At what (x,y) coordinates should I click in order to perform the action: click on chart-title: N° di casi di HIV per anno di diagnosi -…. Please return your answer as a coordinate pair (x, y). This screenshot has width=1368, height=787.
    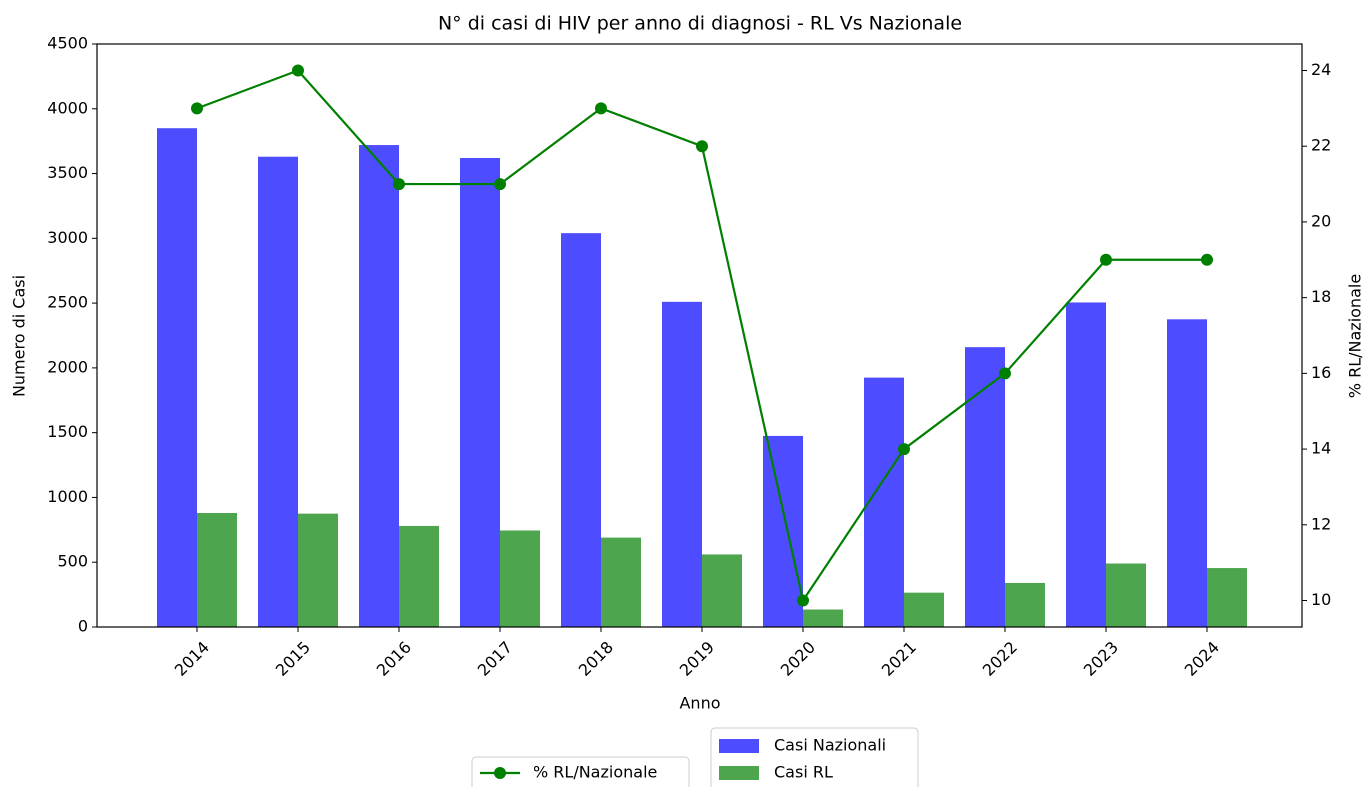
    Looking at the image, I should click on (700, 24).